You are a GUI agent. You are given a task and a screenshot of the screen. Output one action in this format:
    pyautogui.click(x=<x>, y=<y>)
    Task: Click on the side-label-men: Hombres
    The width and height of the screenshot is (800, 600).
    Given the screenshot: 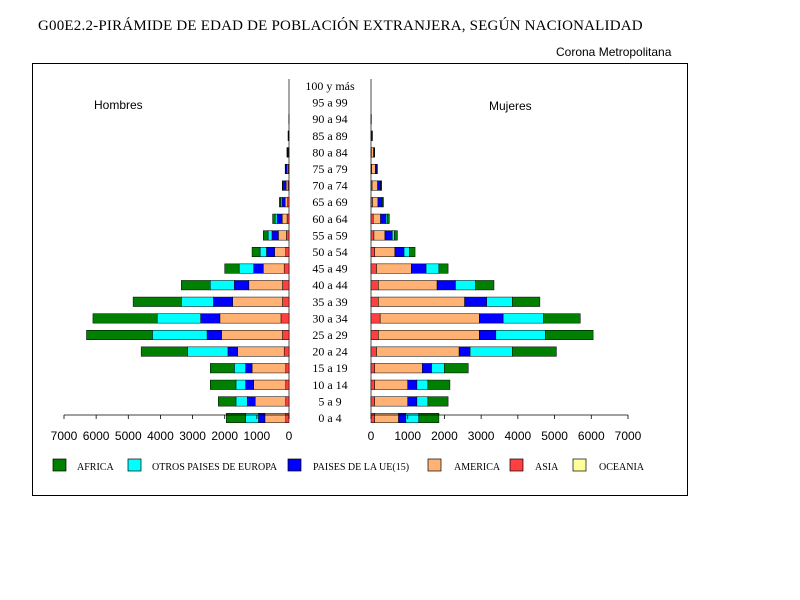 What is the action you would take?
    pyautogui.click(x=118, y=105)
    